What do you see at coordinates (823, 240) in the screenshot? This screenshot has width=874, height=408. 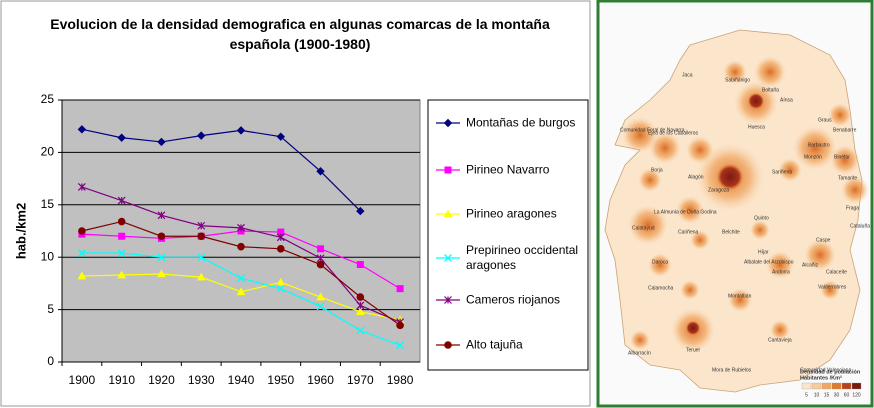 I see `map-label: Caspe` at bounding box center [823, 240].